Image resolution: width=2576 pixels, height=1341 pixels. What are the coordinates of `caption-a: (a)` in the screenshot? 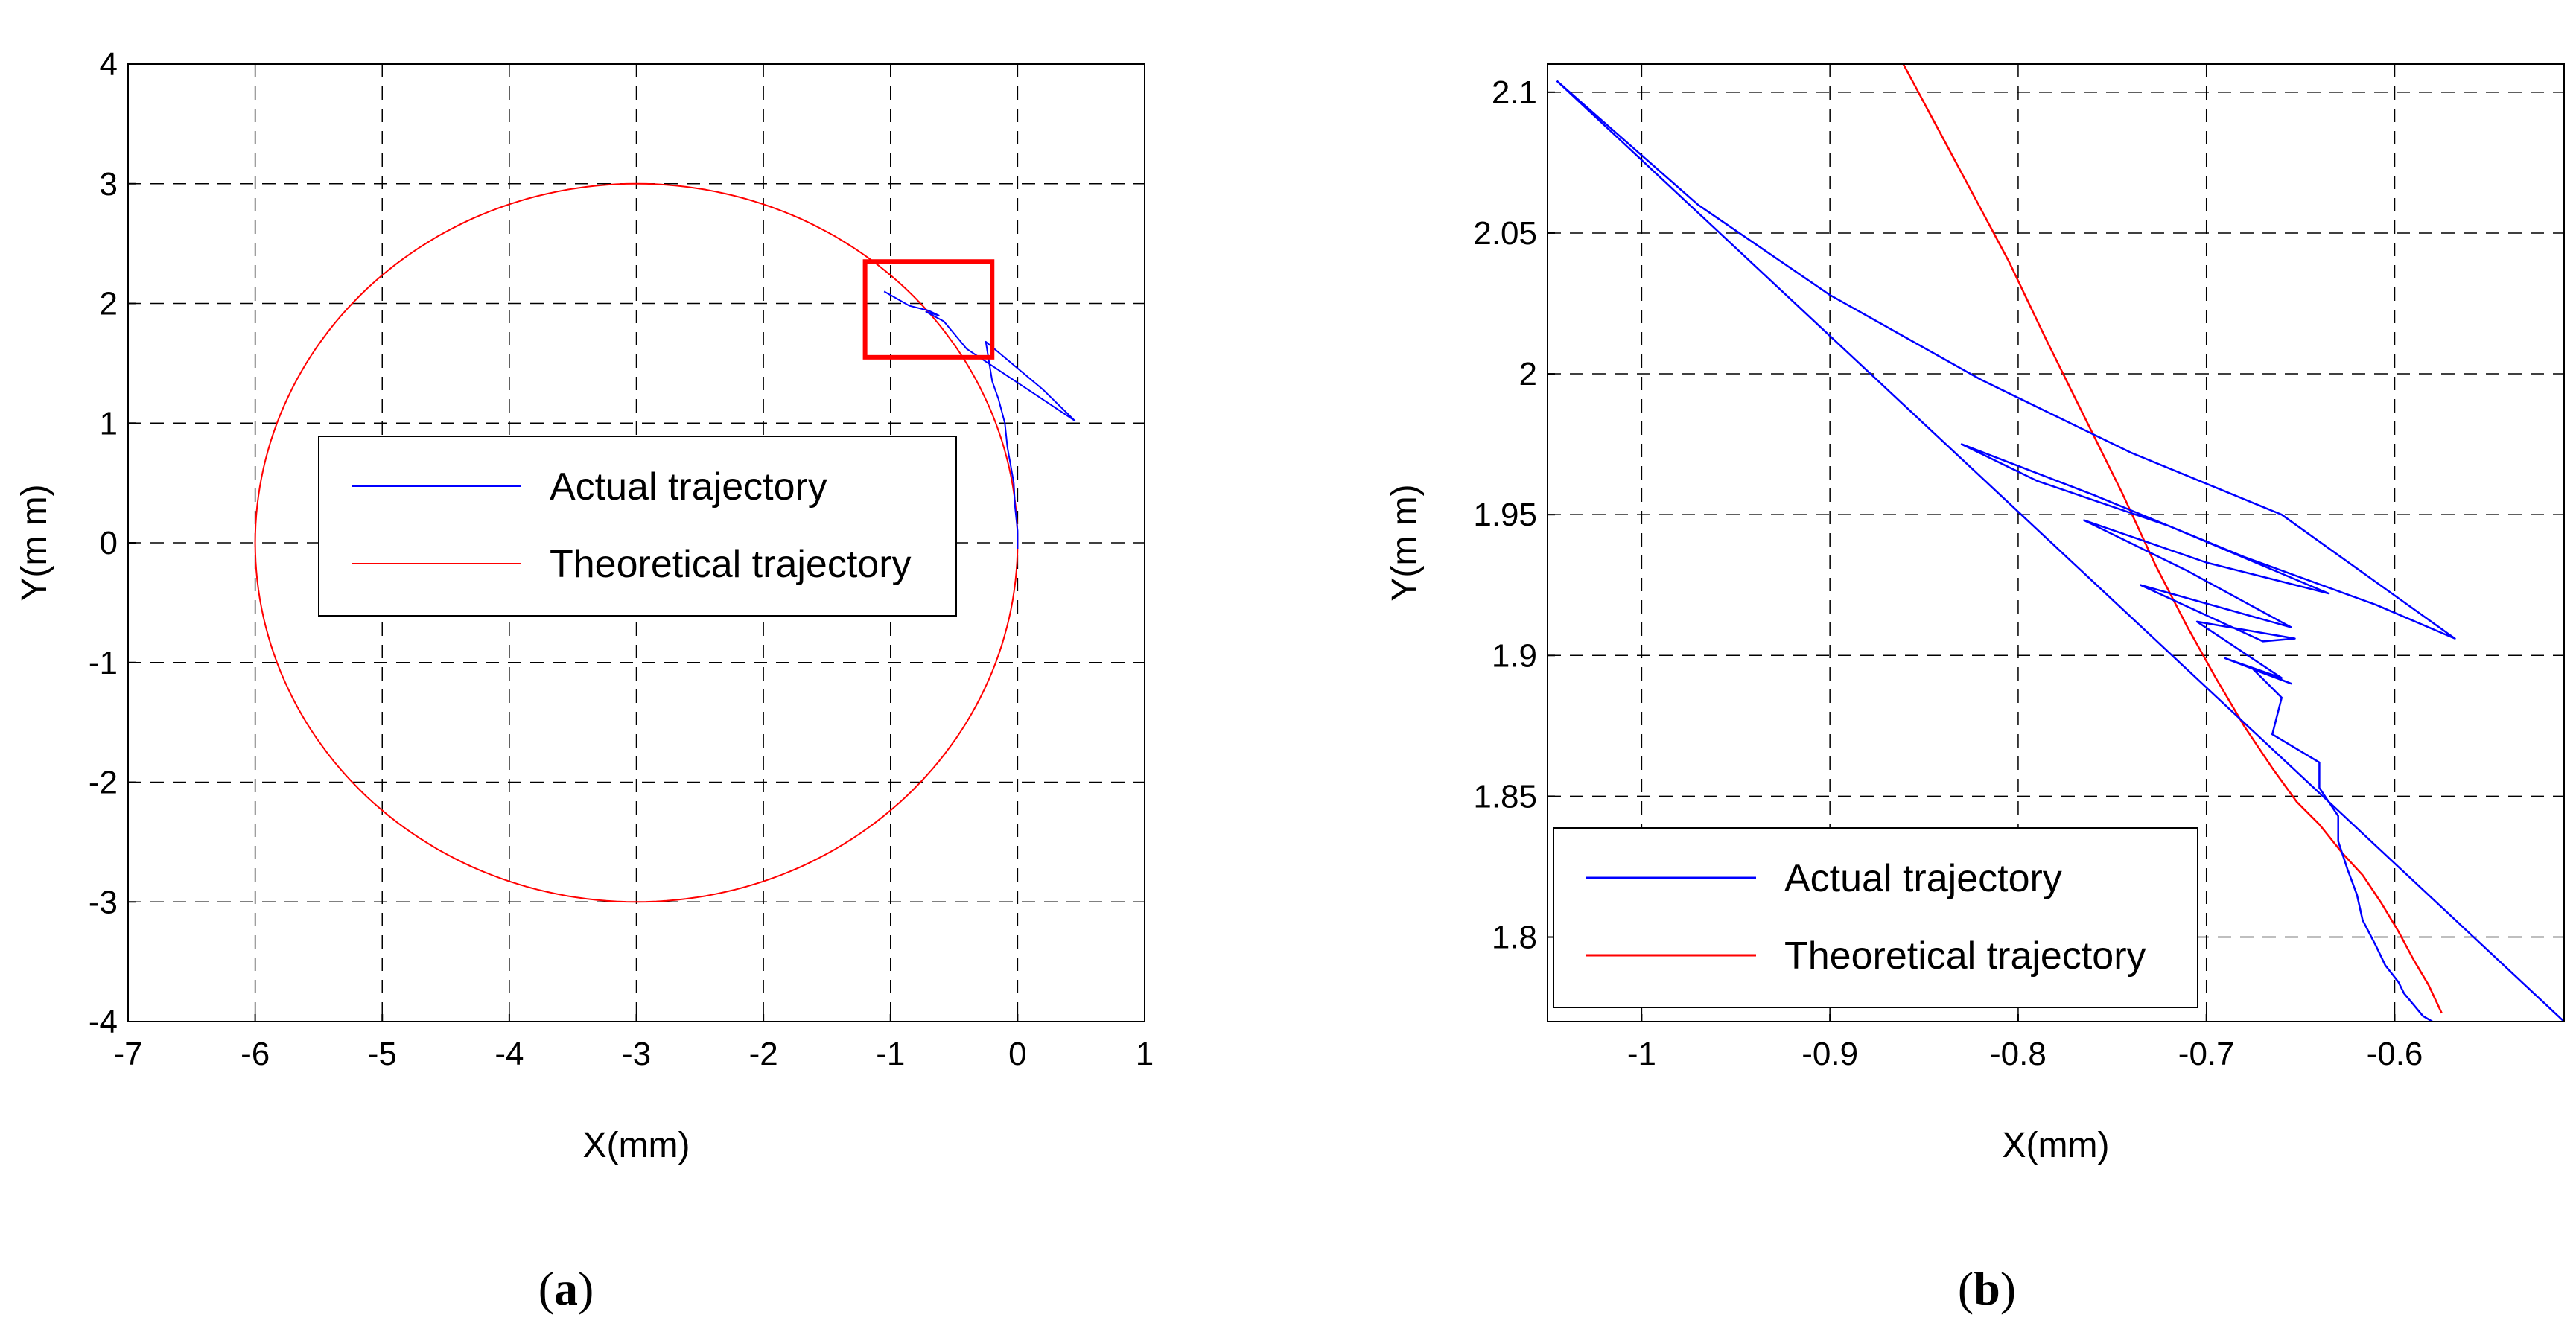 It's located at (566, 1288).